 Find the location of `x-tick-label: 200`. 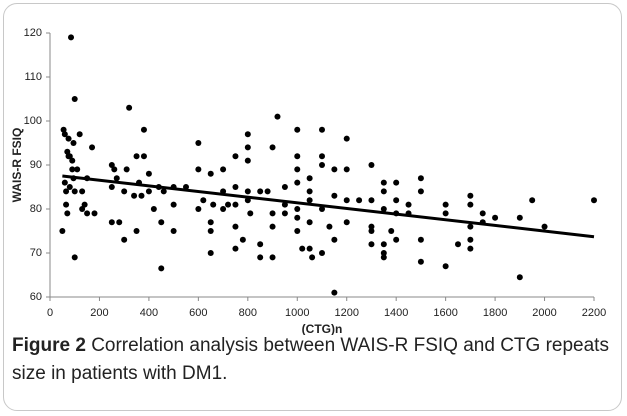

x-tick-label: 200 is located at coordinates (99, 313).